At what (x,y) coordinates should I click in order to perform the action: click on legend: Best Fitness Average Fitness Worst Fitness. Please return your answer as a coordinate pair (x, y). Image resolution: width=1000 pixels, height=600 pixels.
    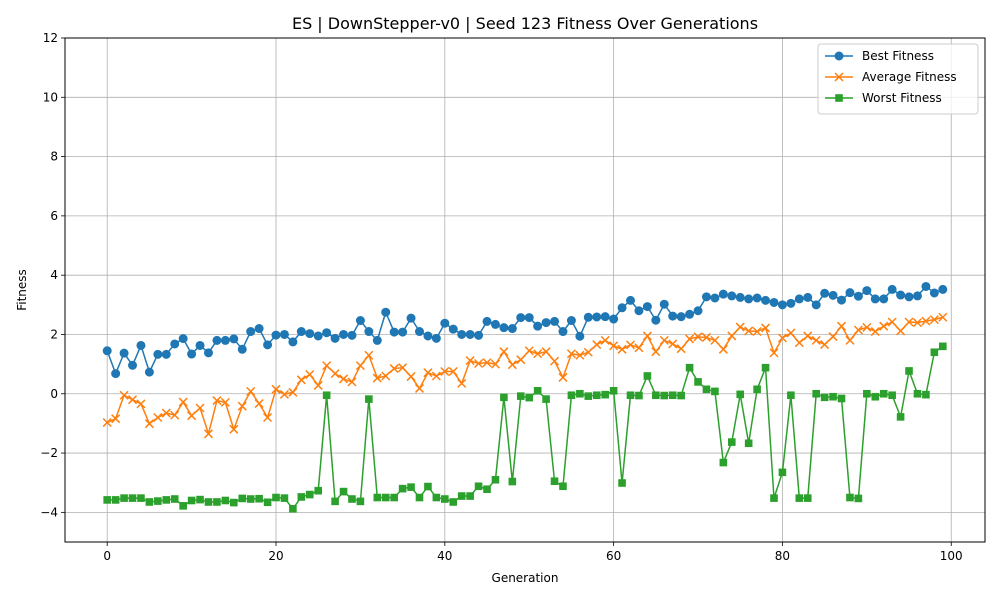
    Looking at the image, I should click on (898, 79).